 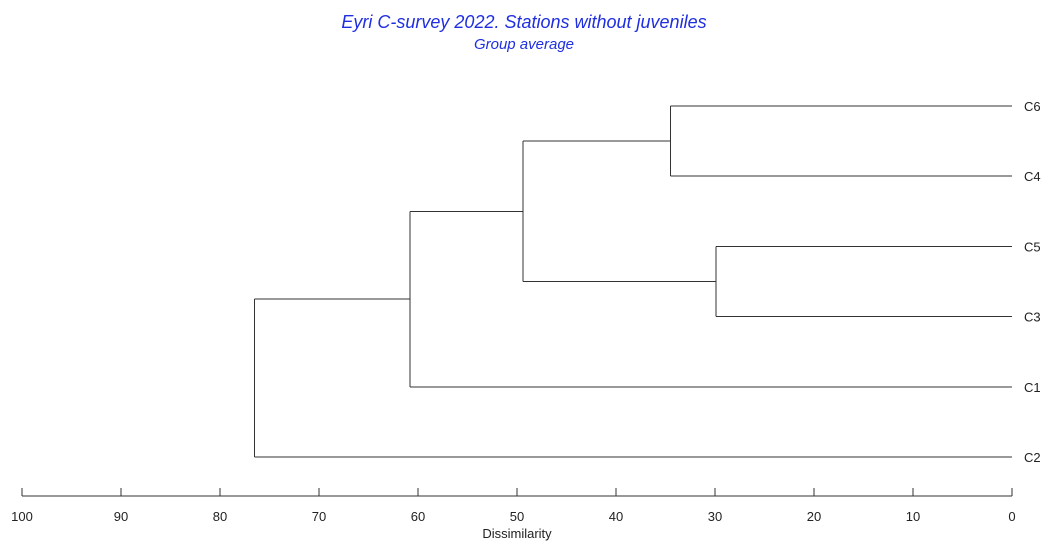 I want to click on x-tick-label-60: 60, so click(x=418, y=516).